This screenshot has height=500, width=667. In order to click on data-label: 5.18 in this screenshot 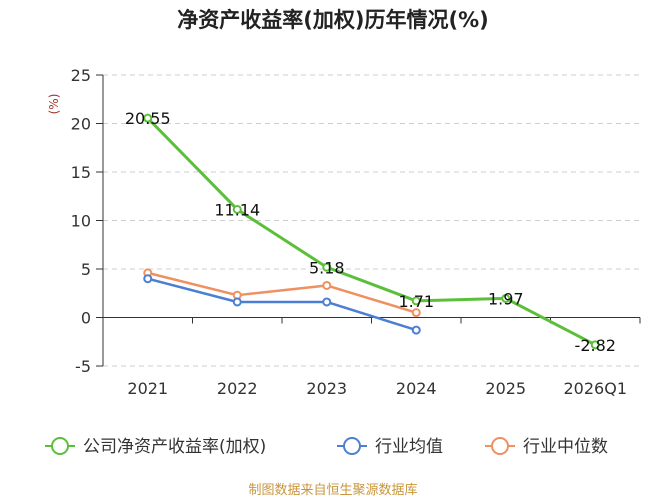, I will do `click(327, 267)`.